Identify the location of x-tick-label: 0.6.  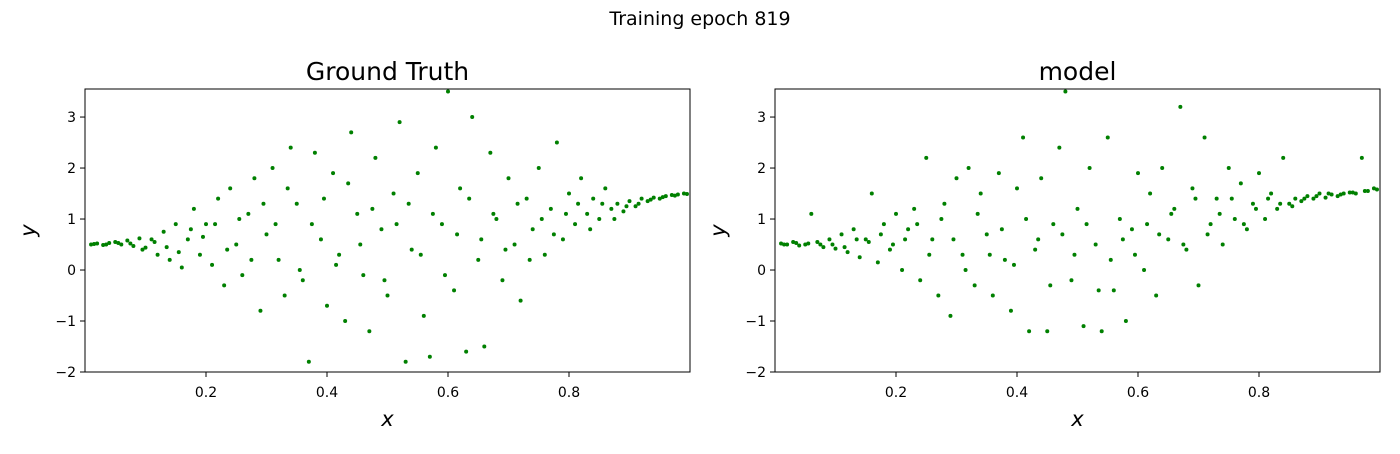
(448, 393).